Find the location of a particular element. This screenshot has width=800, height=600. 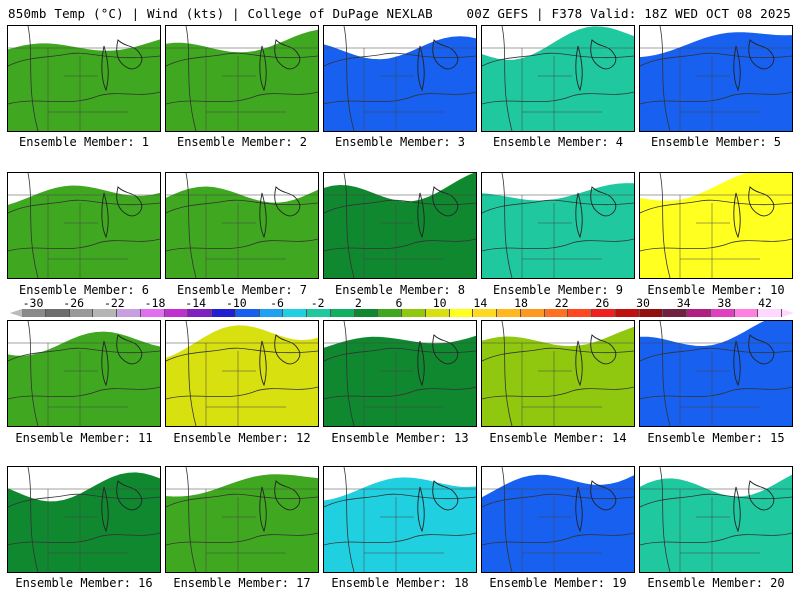

ensemble-member-label: Ensemble Member: 19 is located at coordinates (558, 583).